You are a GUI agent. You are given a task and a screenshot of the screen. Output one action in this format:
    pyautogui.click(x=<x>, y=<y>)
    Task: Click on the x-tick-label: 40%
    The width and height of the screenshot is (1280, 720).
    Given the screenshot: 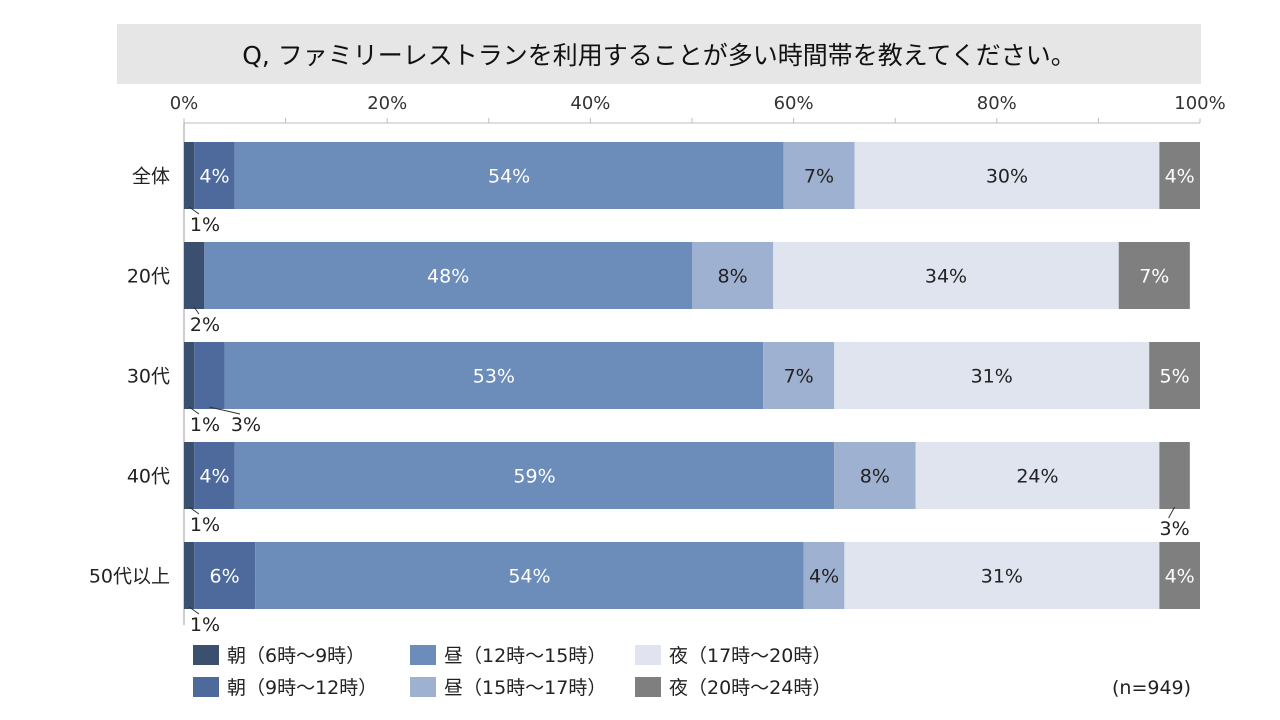 What is the action you would take?
    pyautogui.click(x=590, y=103)
    